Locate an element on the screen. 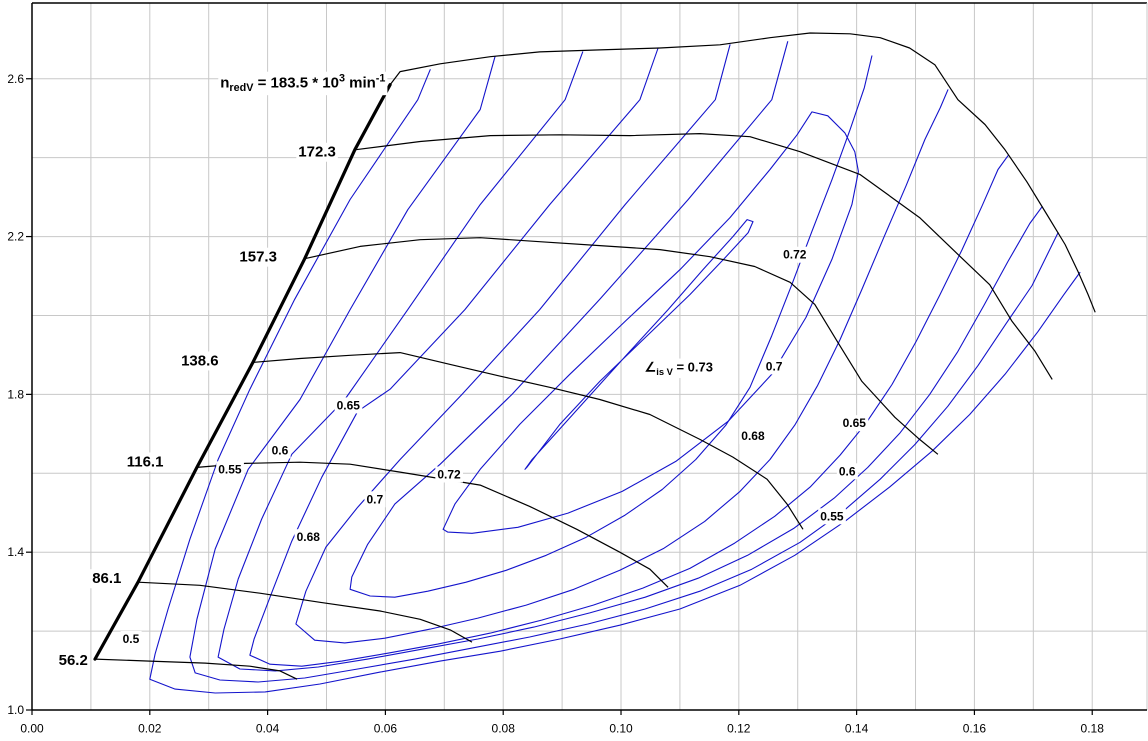  x-axis-tick-label: 0.16 is located at coordinates (975, 729).